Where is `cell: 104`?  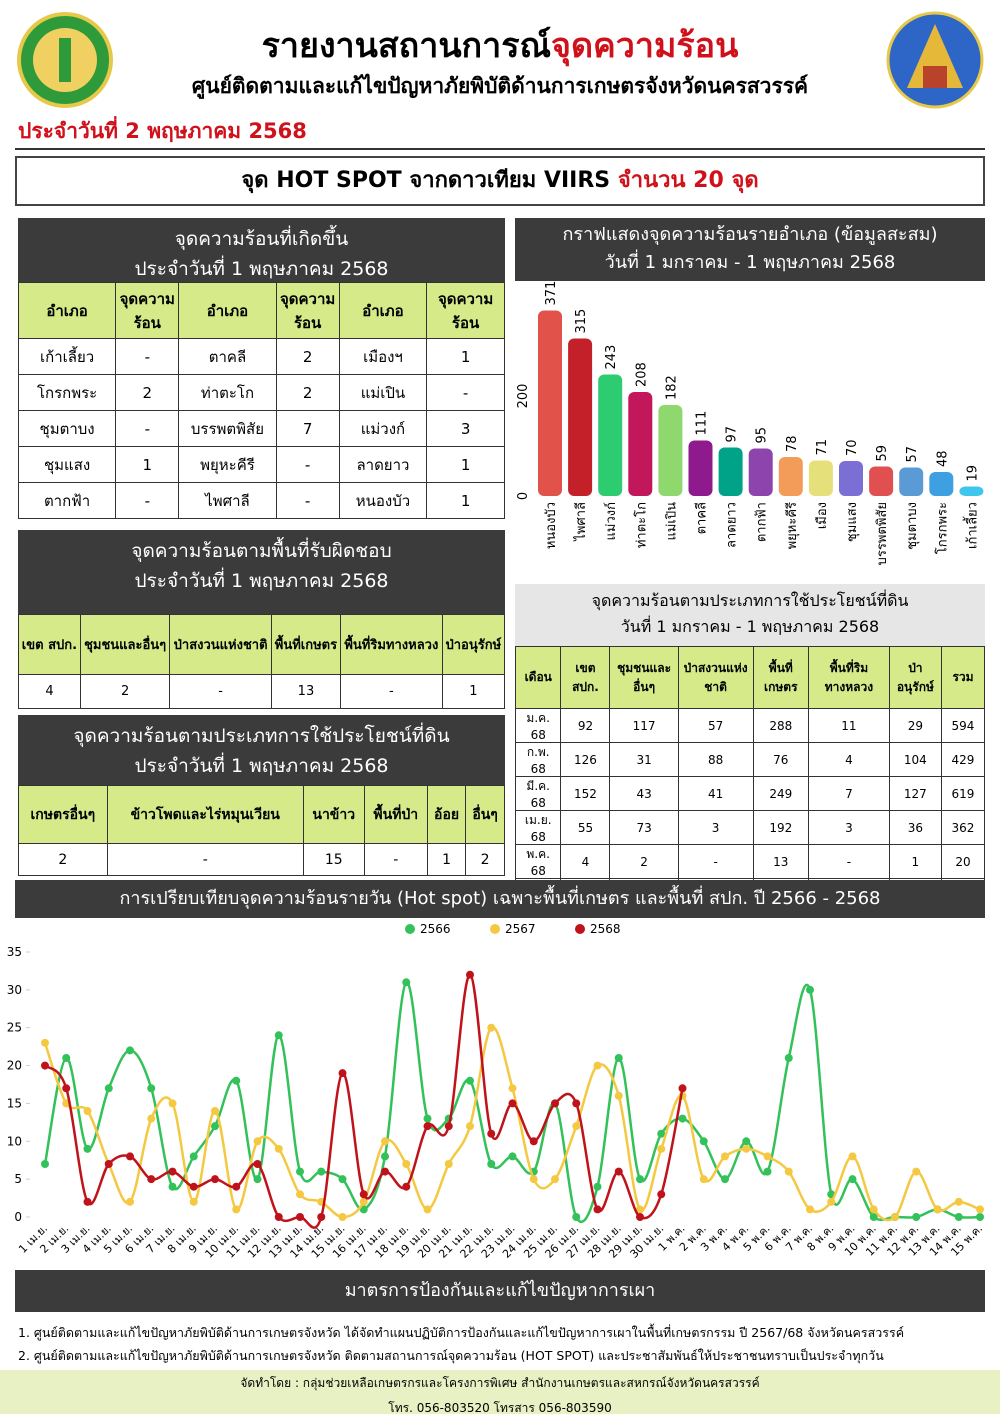 cell: 104 is located at coordinates (915, 759).